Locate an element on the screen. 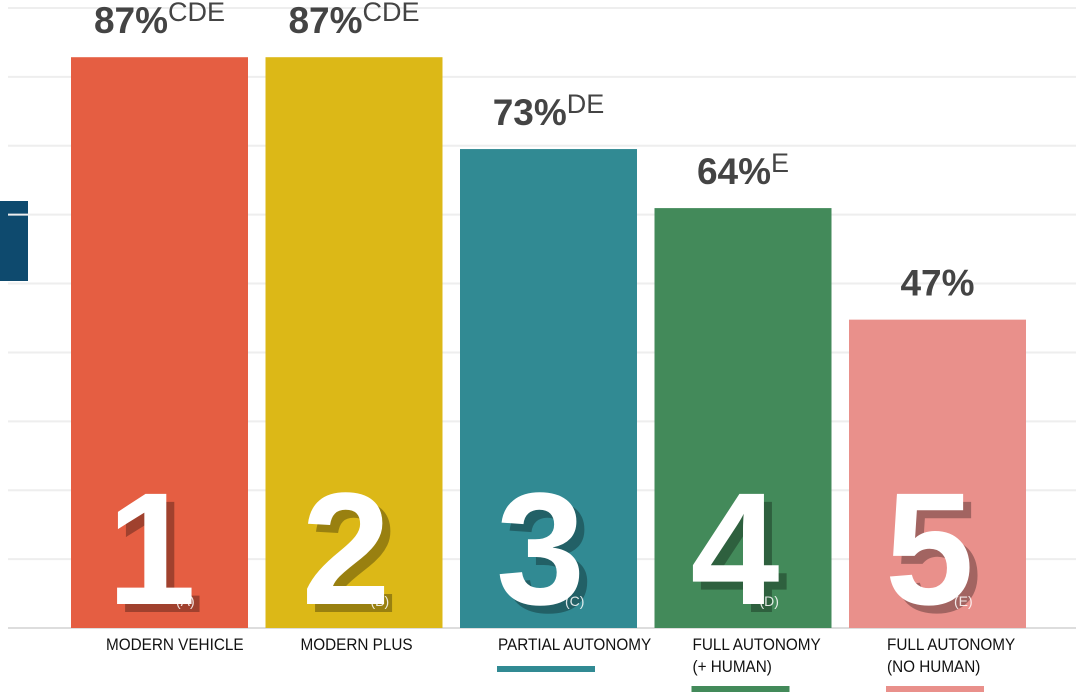 This screenshot has width=1076, height=693. value-label: 47% is located at coordinates (937, 283).